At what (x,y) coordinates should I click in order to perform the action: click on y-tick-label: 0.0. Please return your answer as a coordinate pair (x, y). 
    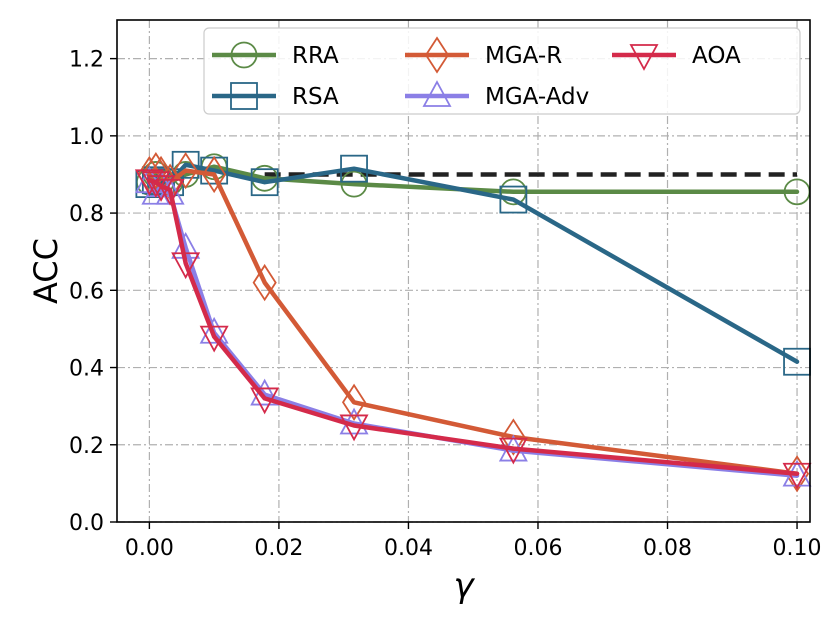
    Looking at the image, I should click on (86, 523).